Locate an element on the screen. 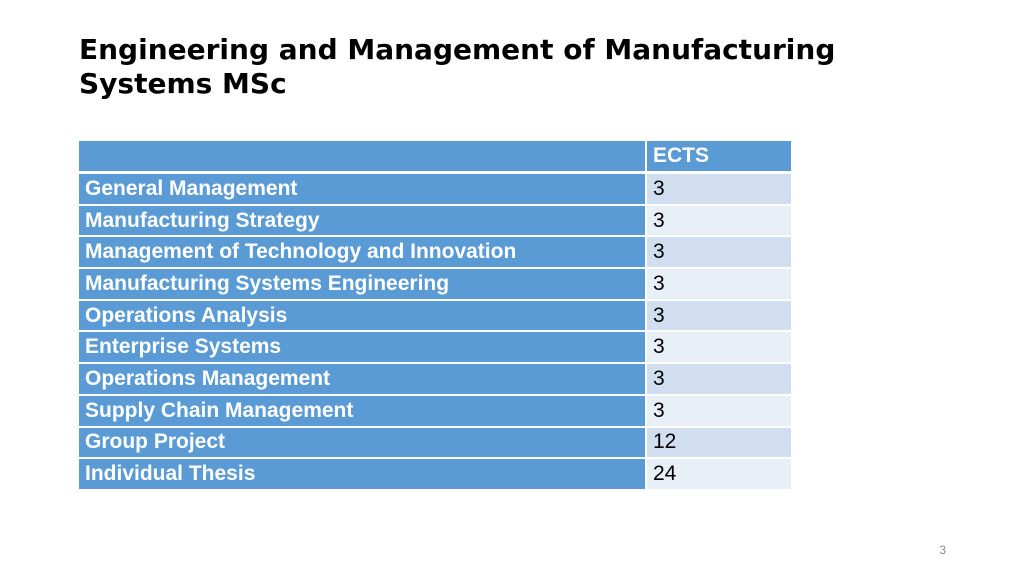 The height and width of the screenshot is (575, 1024). header-module-cell is located at coordinates (363, 157).